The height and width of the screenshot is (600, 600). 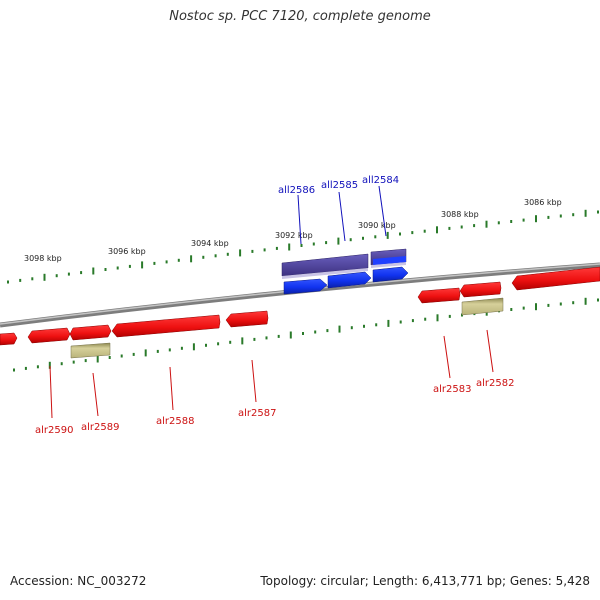 What do you see at coordinates (389, 260) in the screenshot?
I see `gene-arrow-shadow` at bounding box center [389, 260].